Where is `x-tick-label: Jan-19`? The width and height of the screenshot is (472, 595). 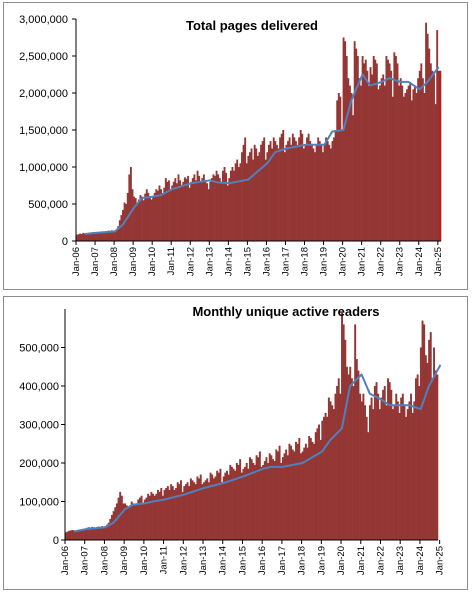 x-tick-label: Jan-19 is located at coordinates (321, 560).